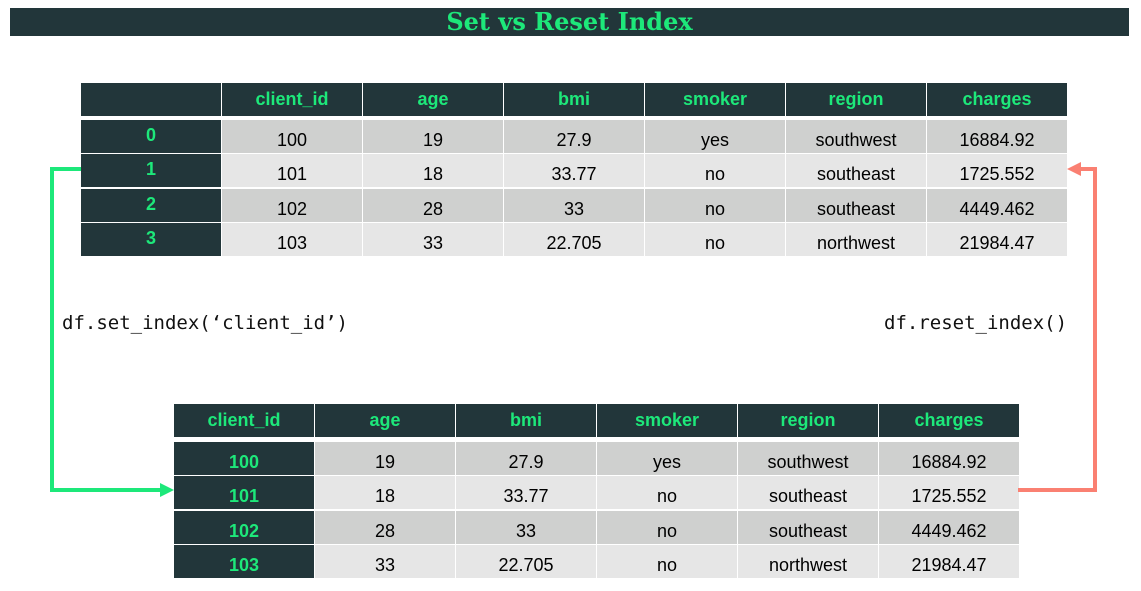 The height and width of the screenshot is (591, 1141). I want to click on index-cell: 101, so click(244, 492).